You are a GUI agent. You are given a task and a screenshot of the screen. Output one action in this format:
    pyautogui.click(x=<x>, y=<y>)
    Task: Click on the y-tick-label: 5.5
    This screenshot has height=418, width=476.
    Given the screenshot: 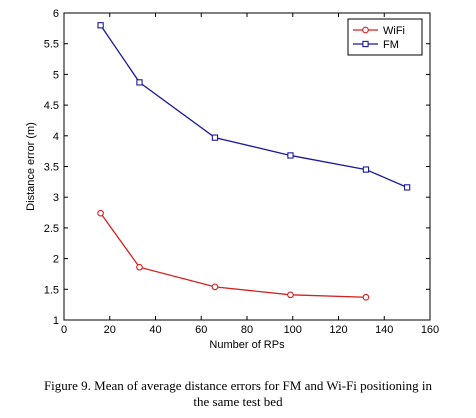 What is the action you would take?
    pyautogui.click(x=51, y=45)
    